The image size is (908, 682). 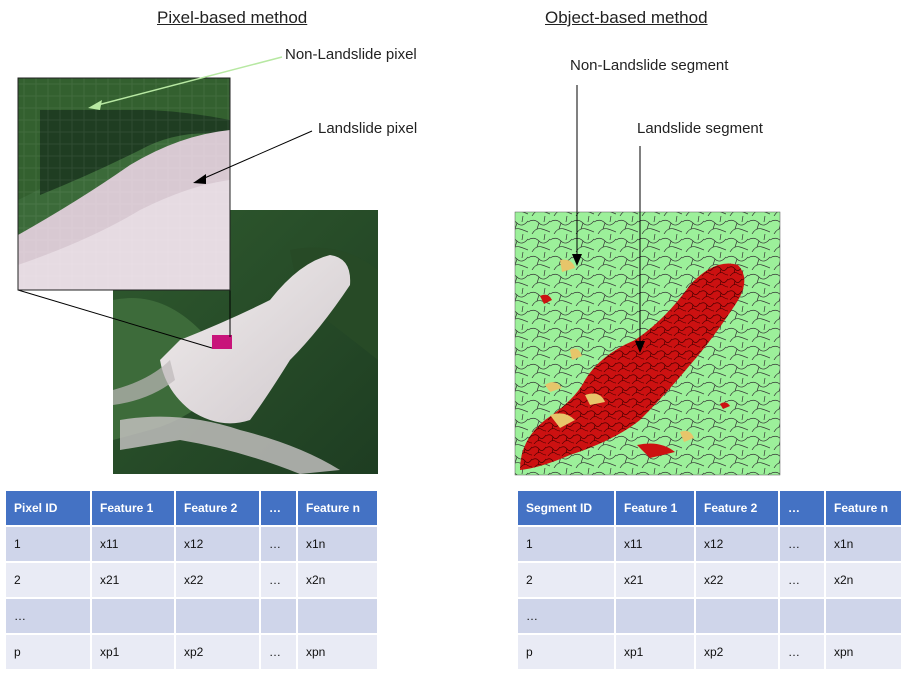 I want to click on landslide-segment-label: Landslide segment, so click(x=700, y=128).